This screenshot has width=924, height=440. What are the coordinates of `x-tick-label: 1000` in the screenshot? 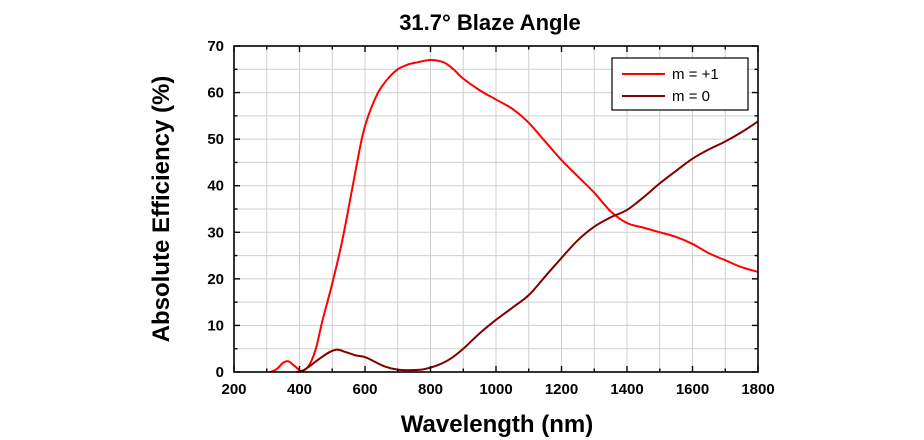 It's located at (495, 389).